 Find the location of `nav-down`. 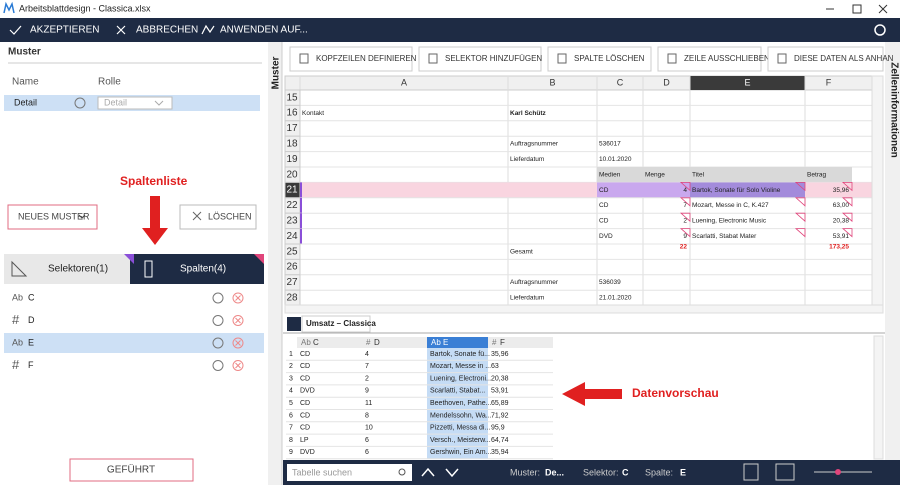

nav-down is located at coordinates (452, 473).